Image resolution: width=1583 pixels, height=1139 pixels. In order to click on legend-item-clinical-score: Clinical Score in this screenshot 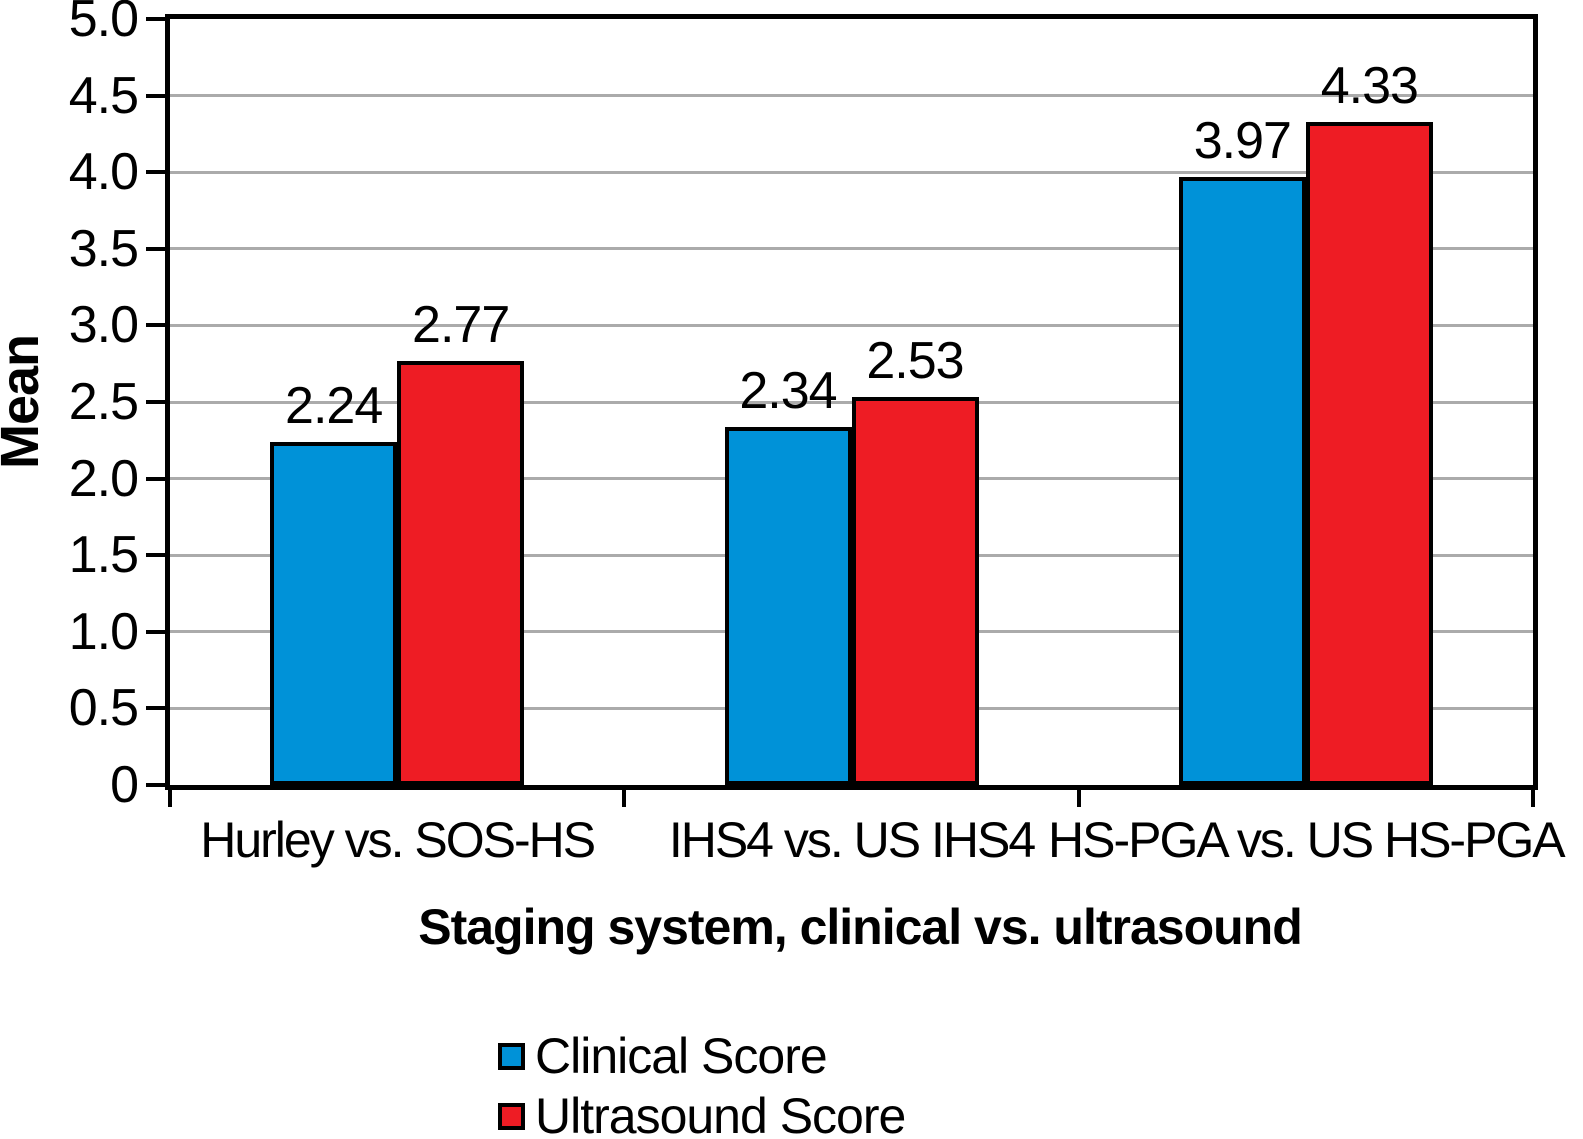, I will do `click(663, 1056)`.